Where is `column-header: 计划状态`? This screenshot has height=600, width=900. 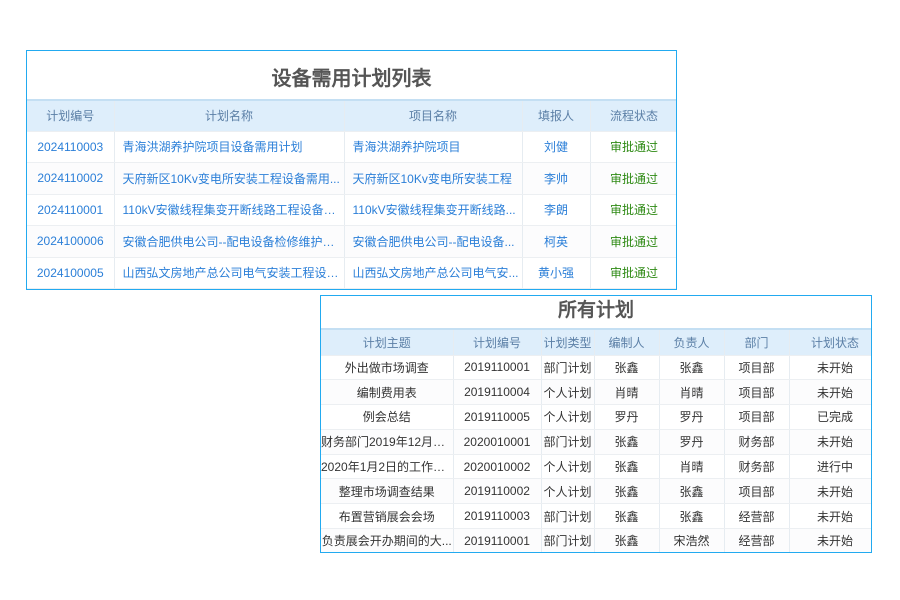 column-header: 计划状态 is located at coordinates (830, 343).